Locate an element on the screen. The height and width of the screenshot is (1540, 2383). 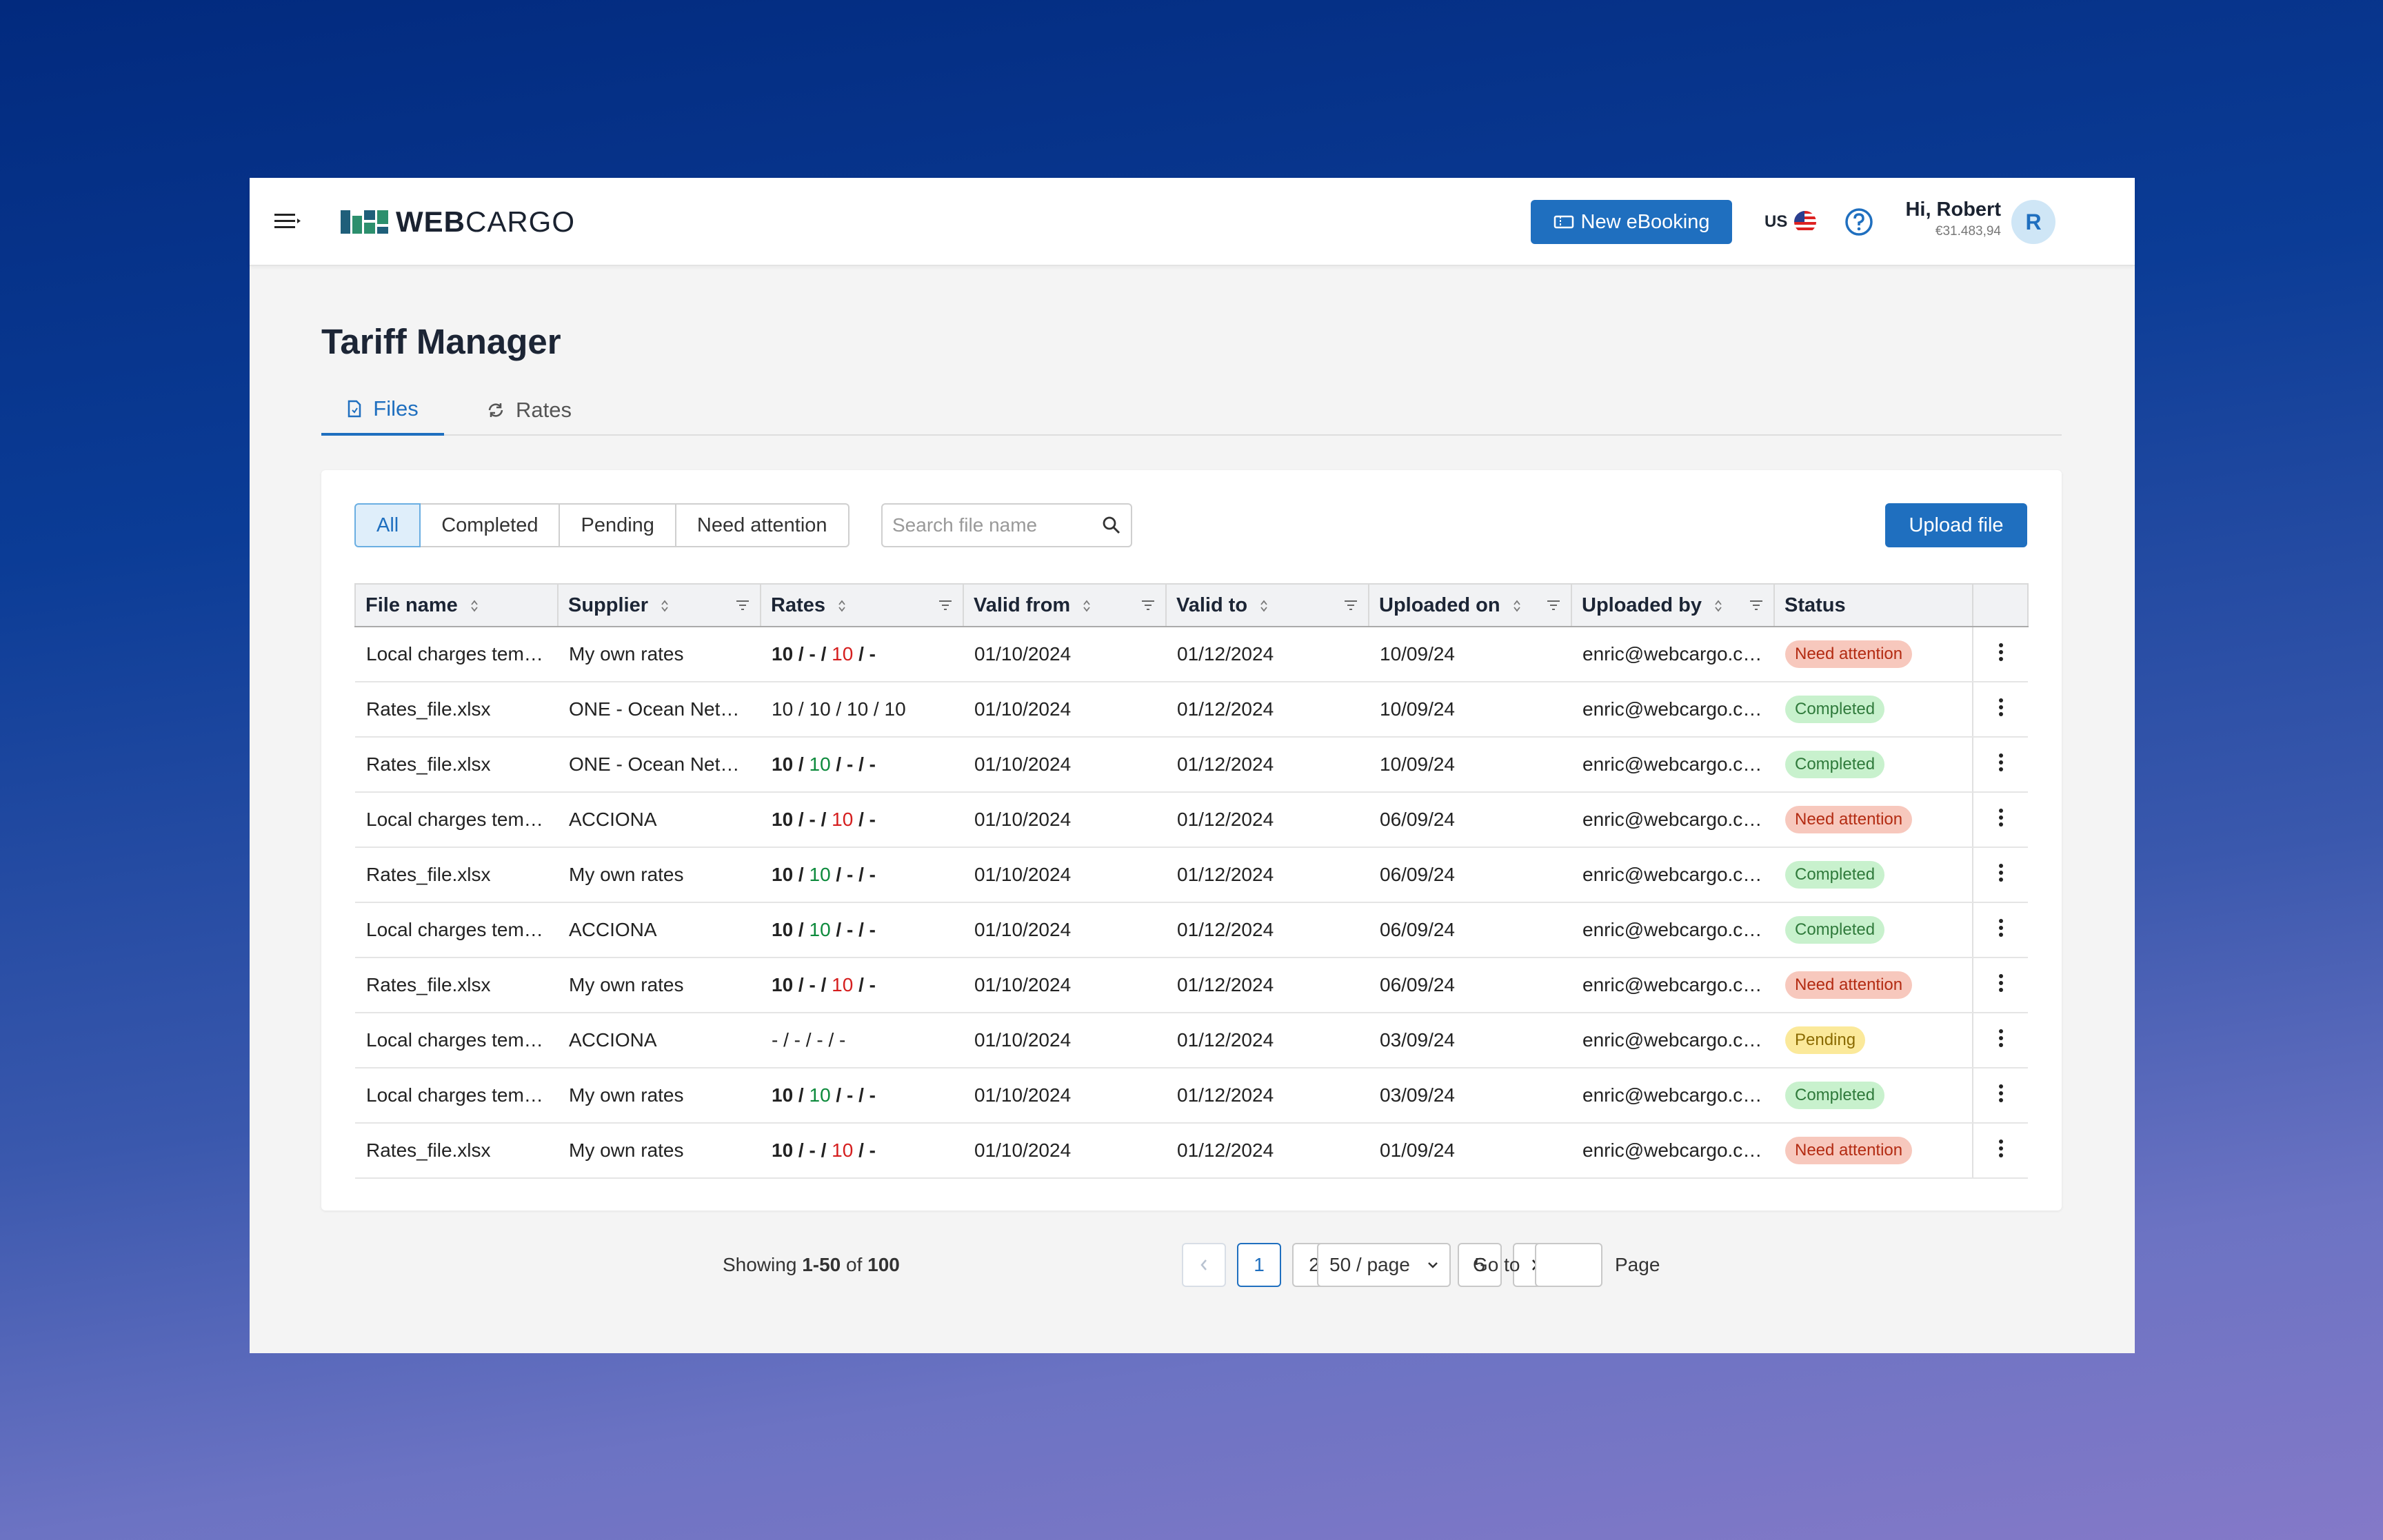
column-header-label: Valid from is located at coordinates (1022, 605).